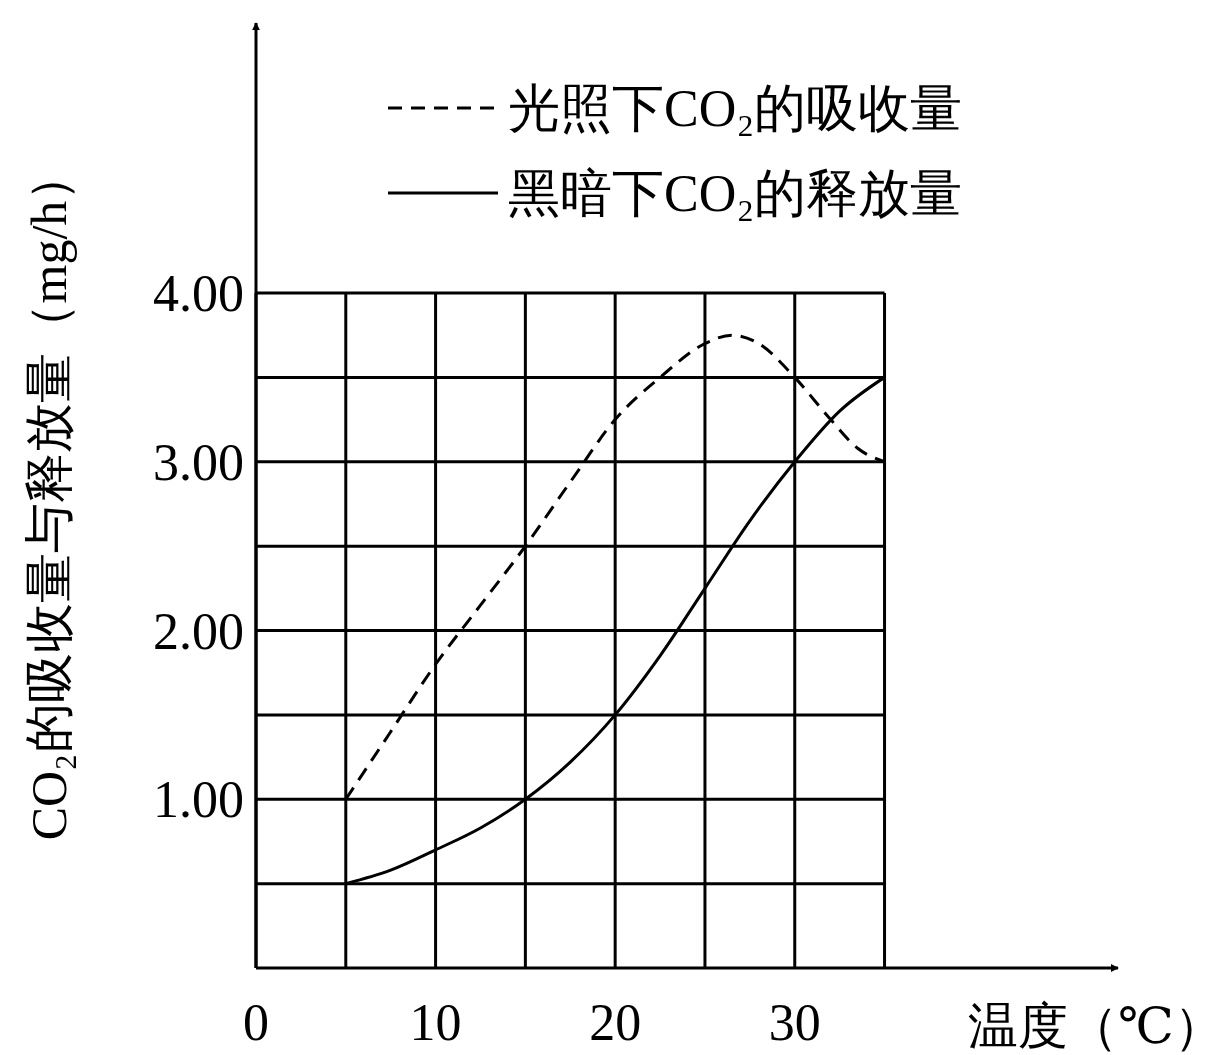  Describe the element at coordinates (198, 293) in the screenshot. I see `y-tick-label: 4.00` at that location.